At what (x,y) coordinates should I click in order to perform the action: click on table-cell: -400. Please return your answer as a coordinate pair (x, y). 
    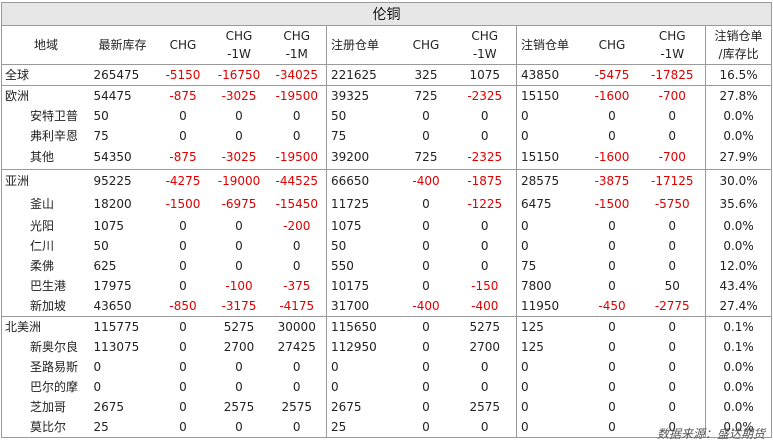
    Looking at the image, I should click on (426, 181).